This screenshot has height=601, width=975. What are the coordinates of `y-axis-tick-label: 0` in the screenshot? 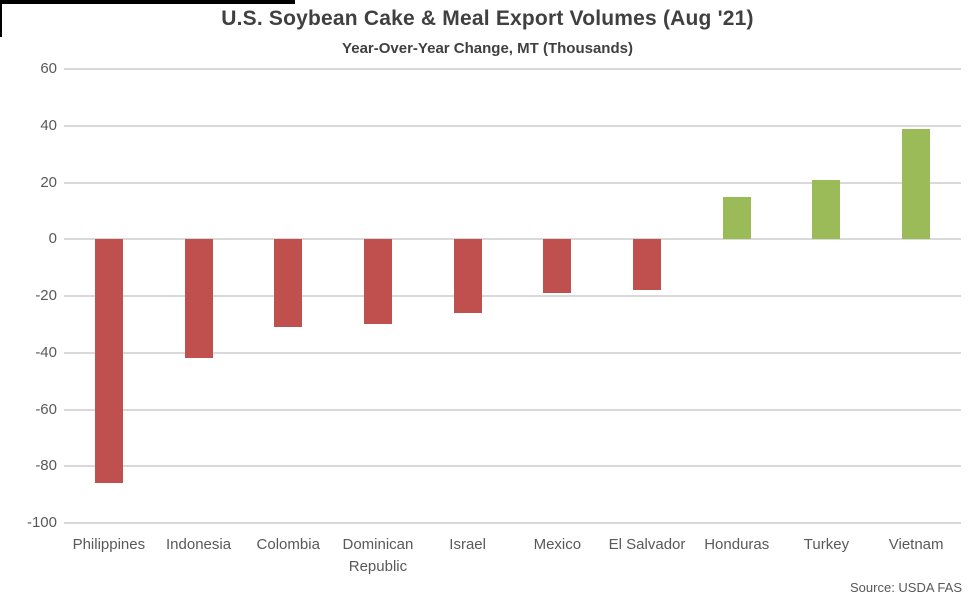 It's located at (52, 239).